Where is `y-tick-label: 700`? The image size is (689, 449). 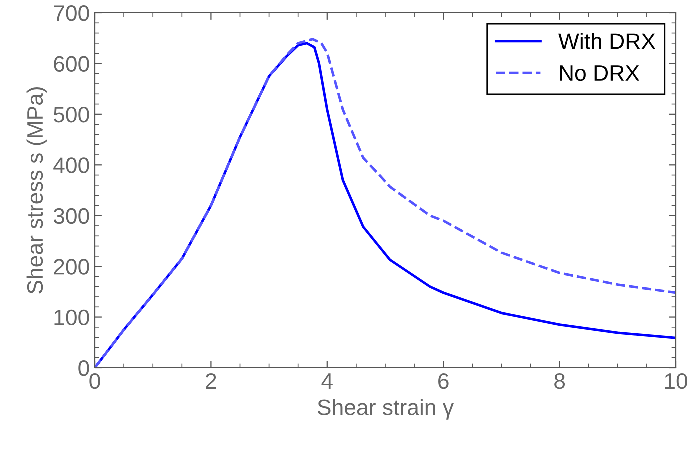
y-tick-label: 700 is located at coordinates (72, 14).